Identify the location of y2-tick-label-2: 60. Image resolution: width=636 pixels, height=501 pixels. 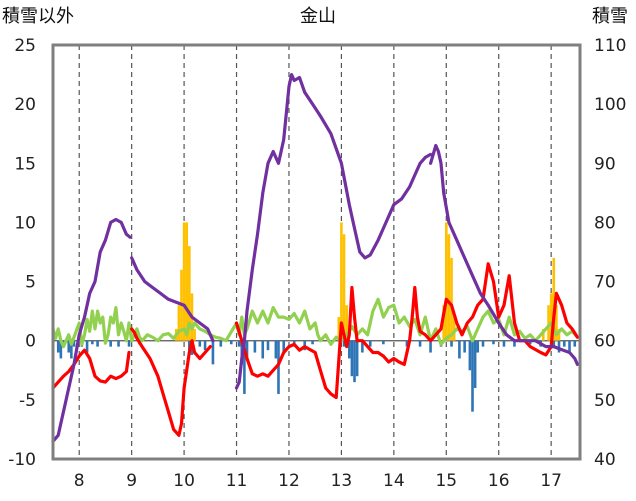
(605, 342).